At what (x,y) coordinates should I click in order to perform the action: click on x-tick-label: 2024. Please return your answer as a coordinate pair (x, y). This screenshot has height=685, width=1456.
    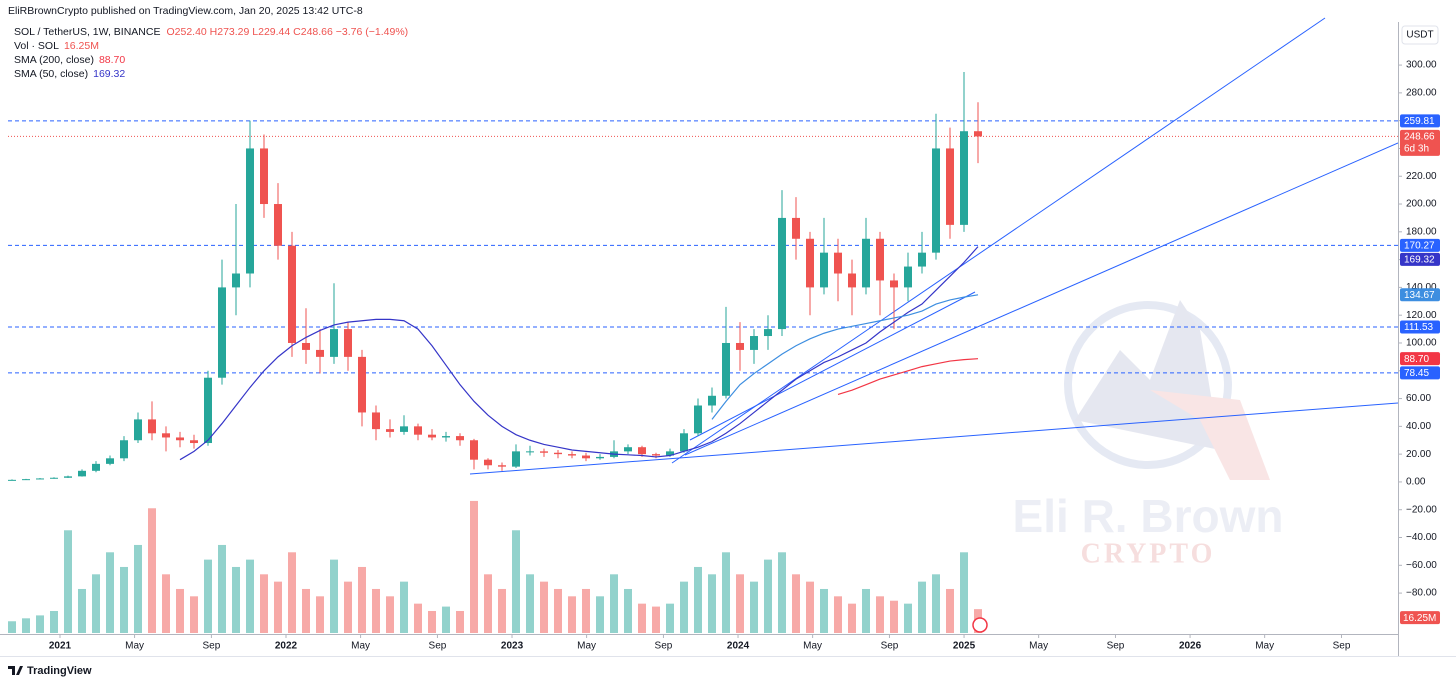
    Looking at the image, I should click on (738, 646).